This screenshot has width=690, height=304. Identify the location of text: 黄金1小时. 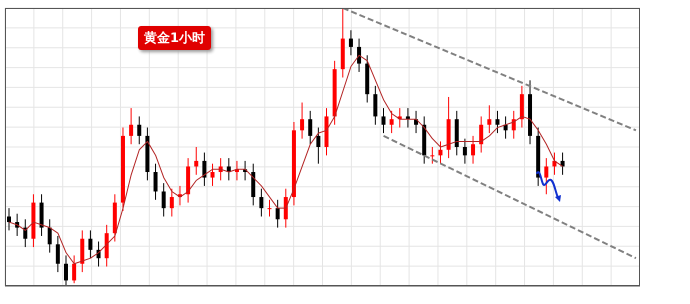
(175, 38).